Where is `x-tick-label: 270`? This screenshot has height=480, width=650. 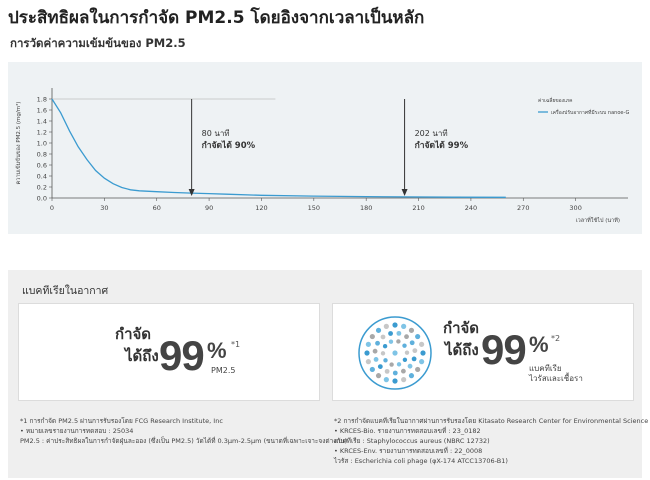
x-tick-label: 270 is located at coordinates (523, 208).